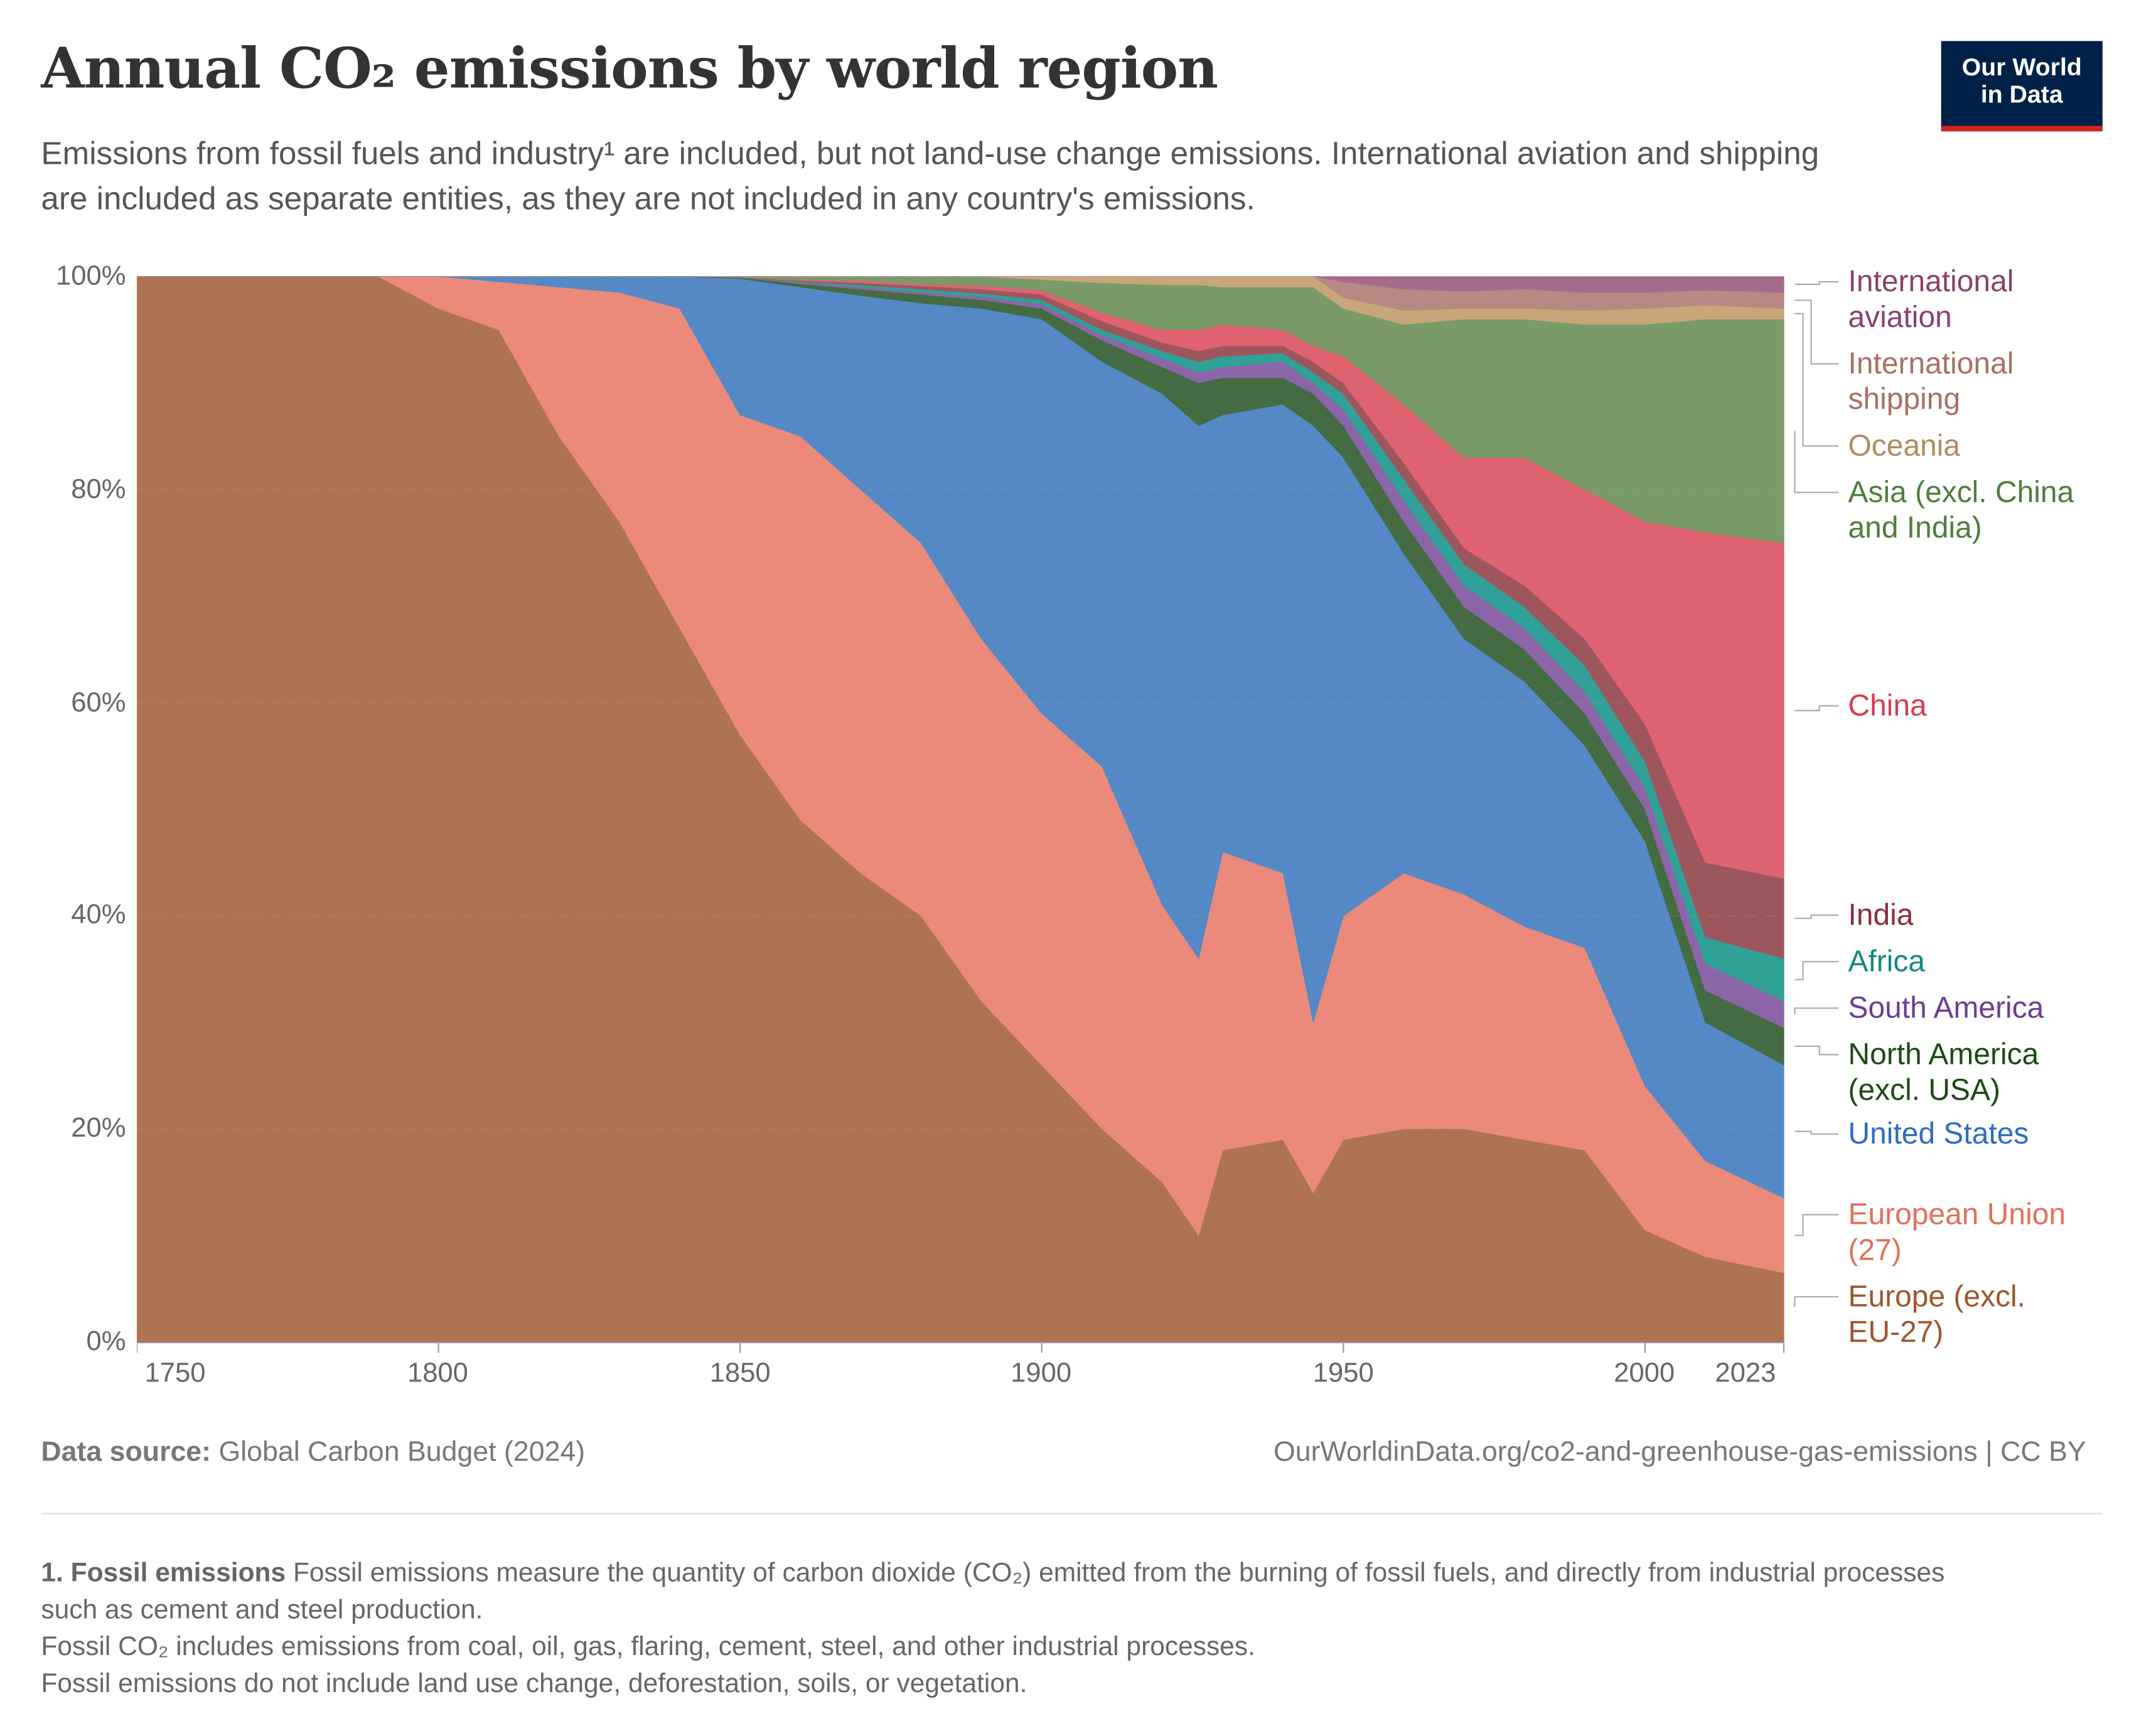 The width and height of the screenshot is (2134, 1736). Describe the element at coordinates (402, 1452) in the screenshot. I see `source-value: Global Carbon Budget (2024)` at that location.